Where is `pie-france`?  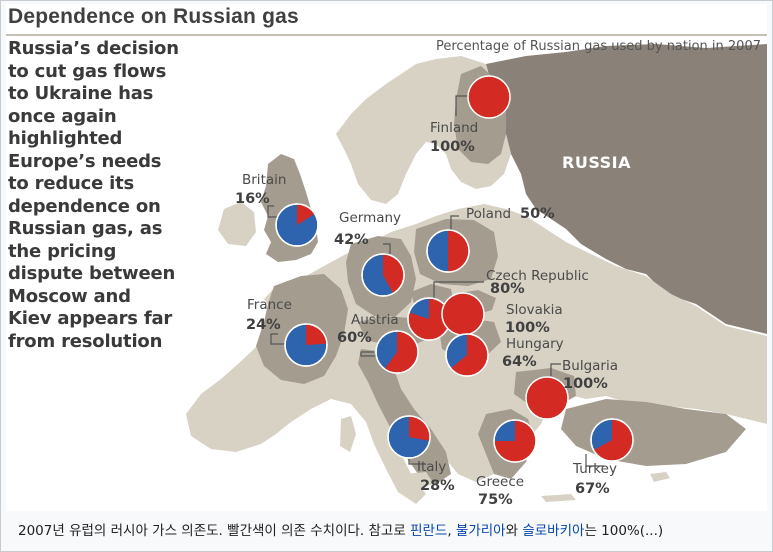
pie-france is located at coordinates (306, 345).